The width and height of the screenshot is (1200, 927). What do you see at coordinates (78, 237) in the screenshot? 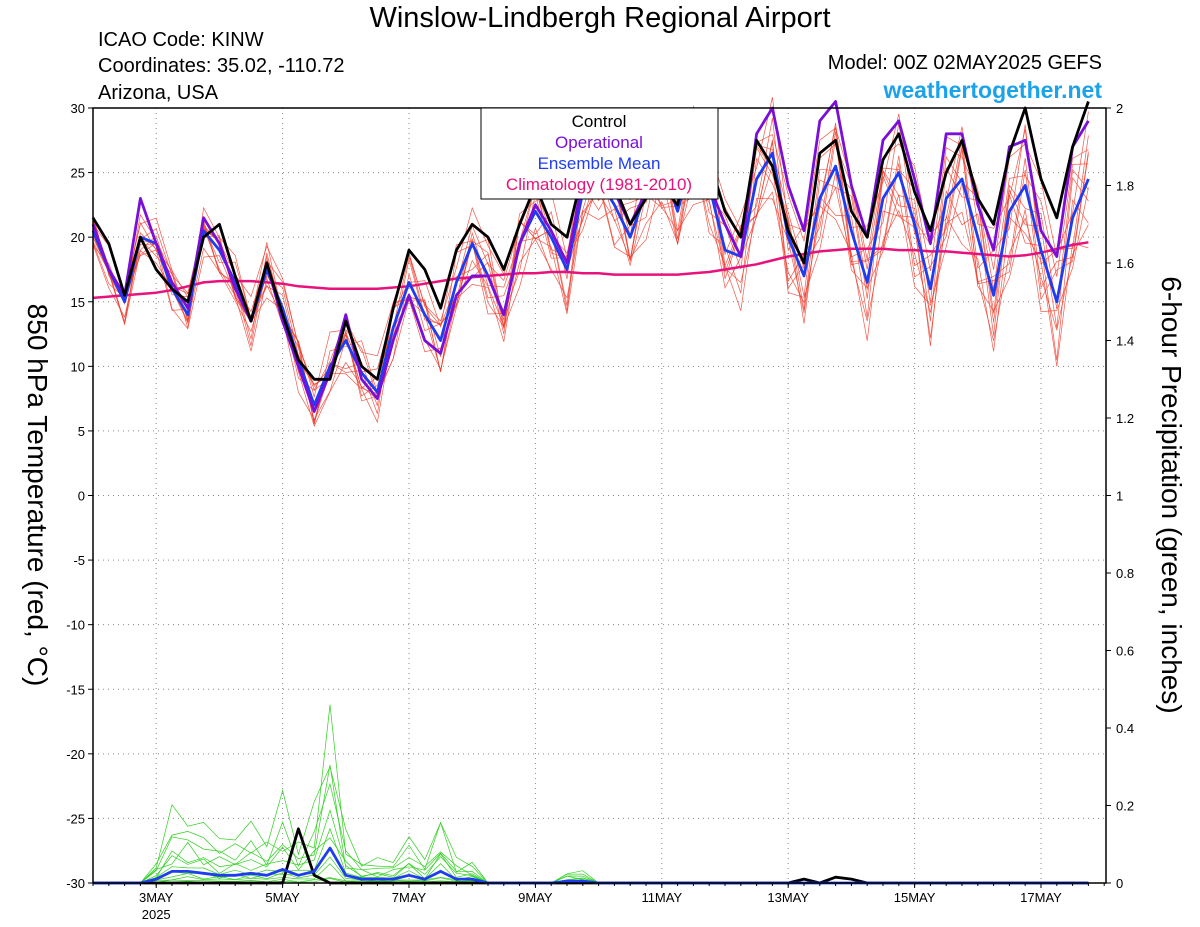
I see `y-tick-label: 20` at bounding box center [78, 237].